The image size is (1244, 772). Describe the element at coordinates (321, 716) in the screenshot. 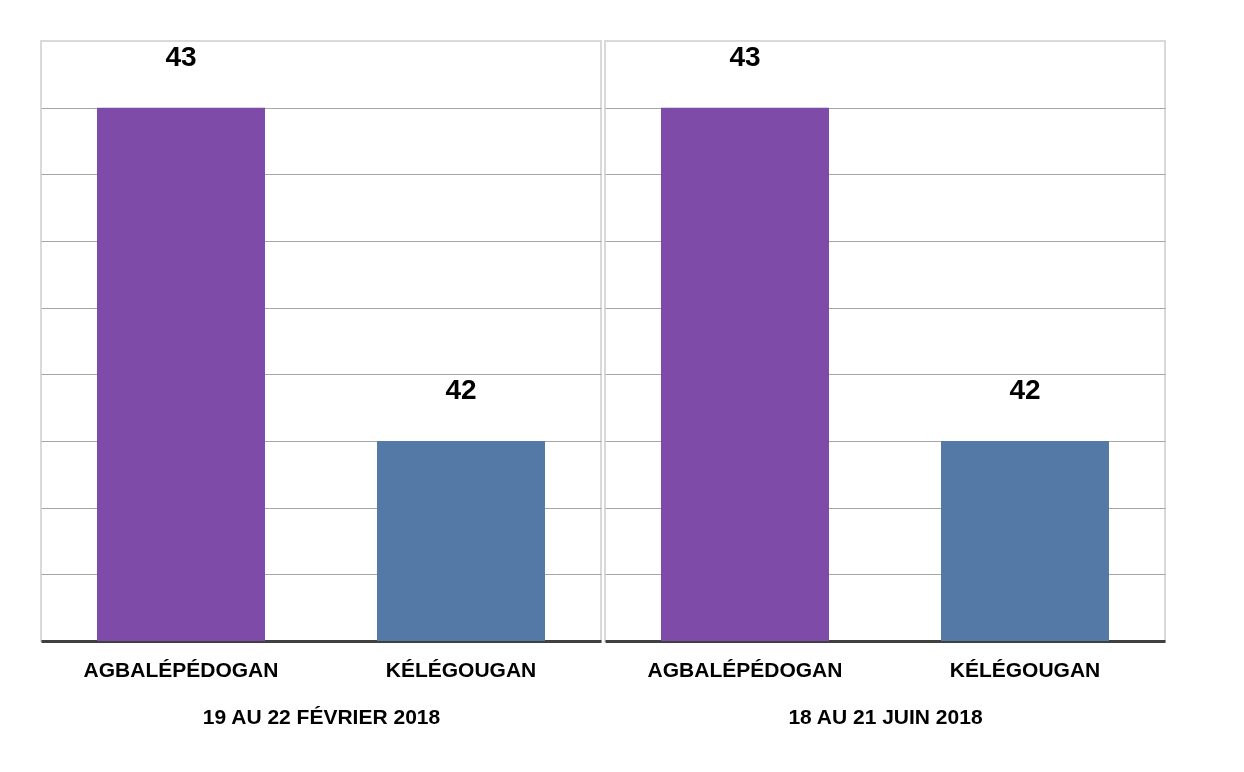

I see `x-axis-title: 19 AU 22 FÉVRIER 2018` at that location.